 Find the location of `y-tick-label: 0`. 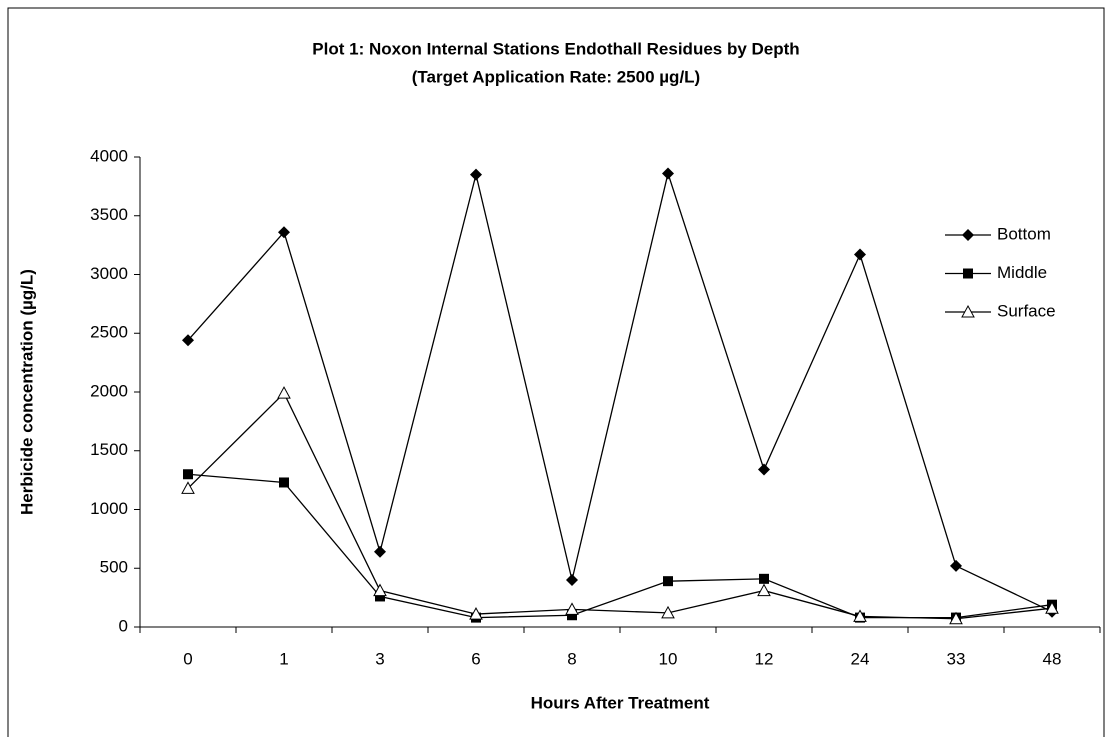

y-tick-label: 0 is located at coordinates (123, 625).